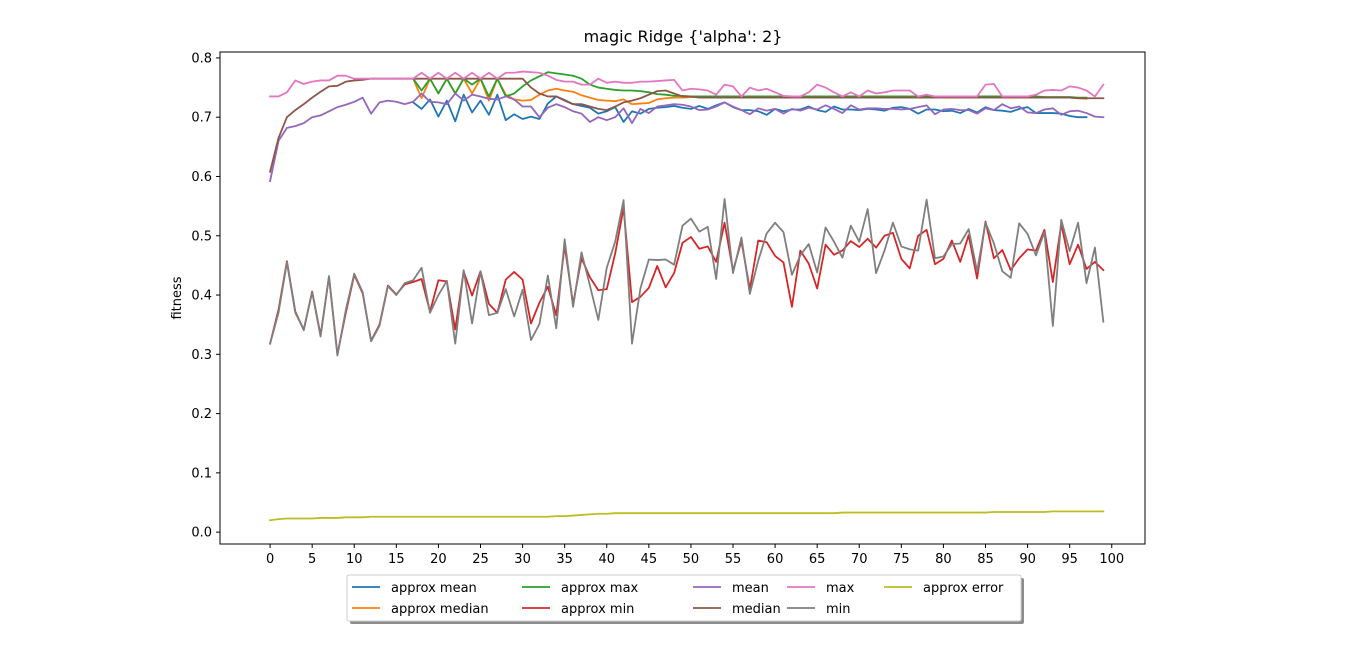  I want to click on x-tick-label: 50, so click(691, 559).